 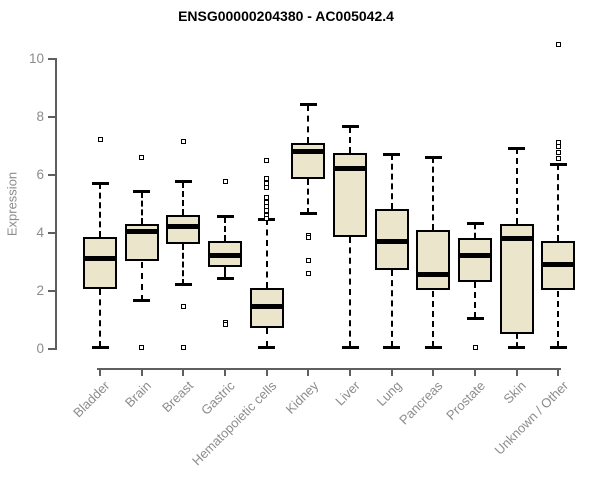 I want to click on upper-whisker-pancreas, so click(x=433, y=193).